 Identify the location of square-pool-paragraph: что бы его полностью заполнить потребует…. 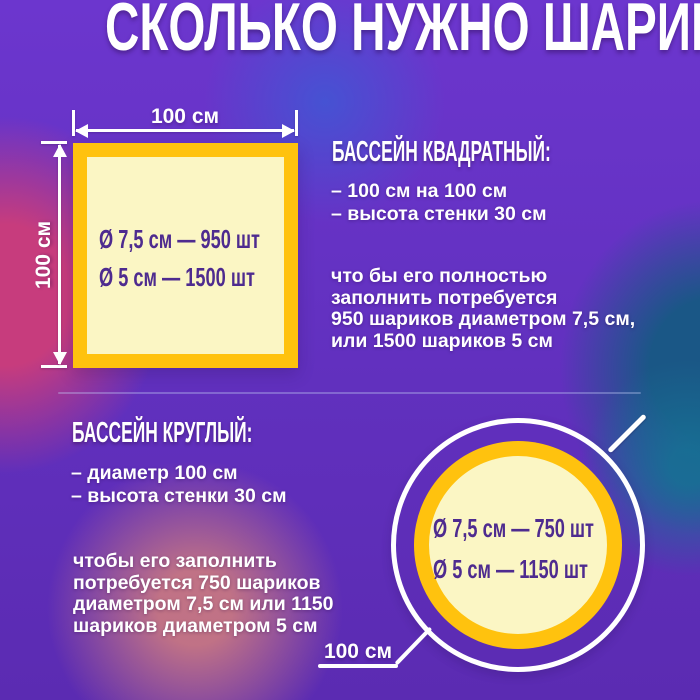
(483, 308).